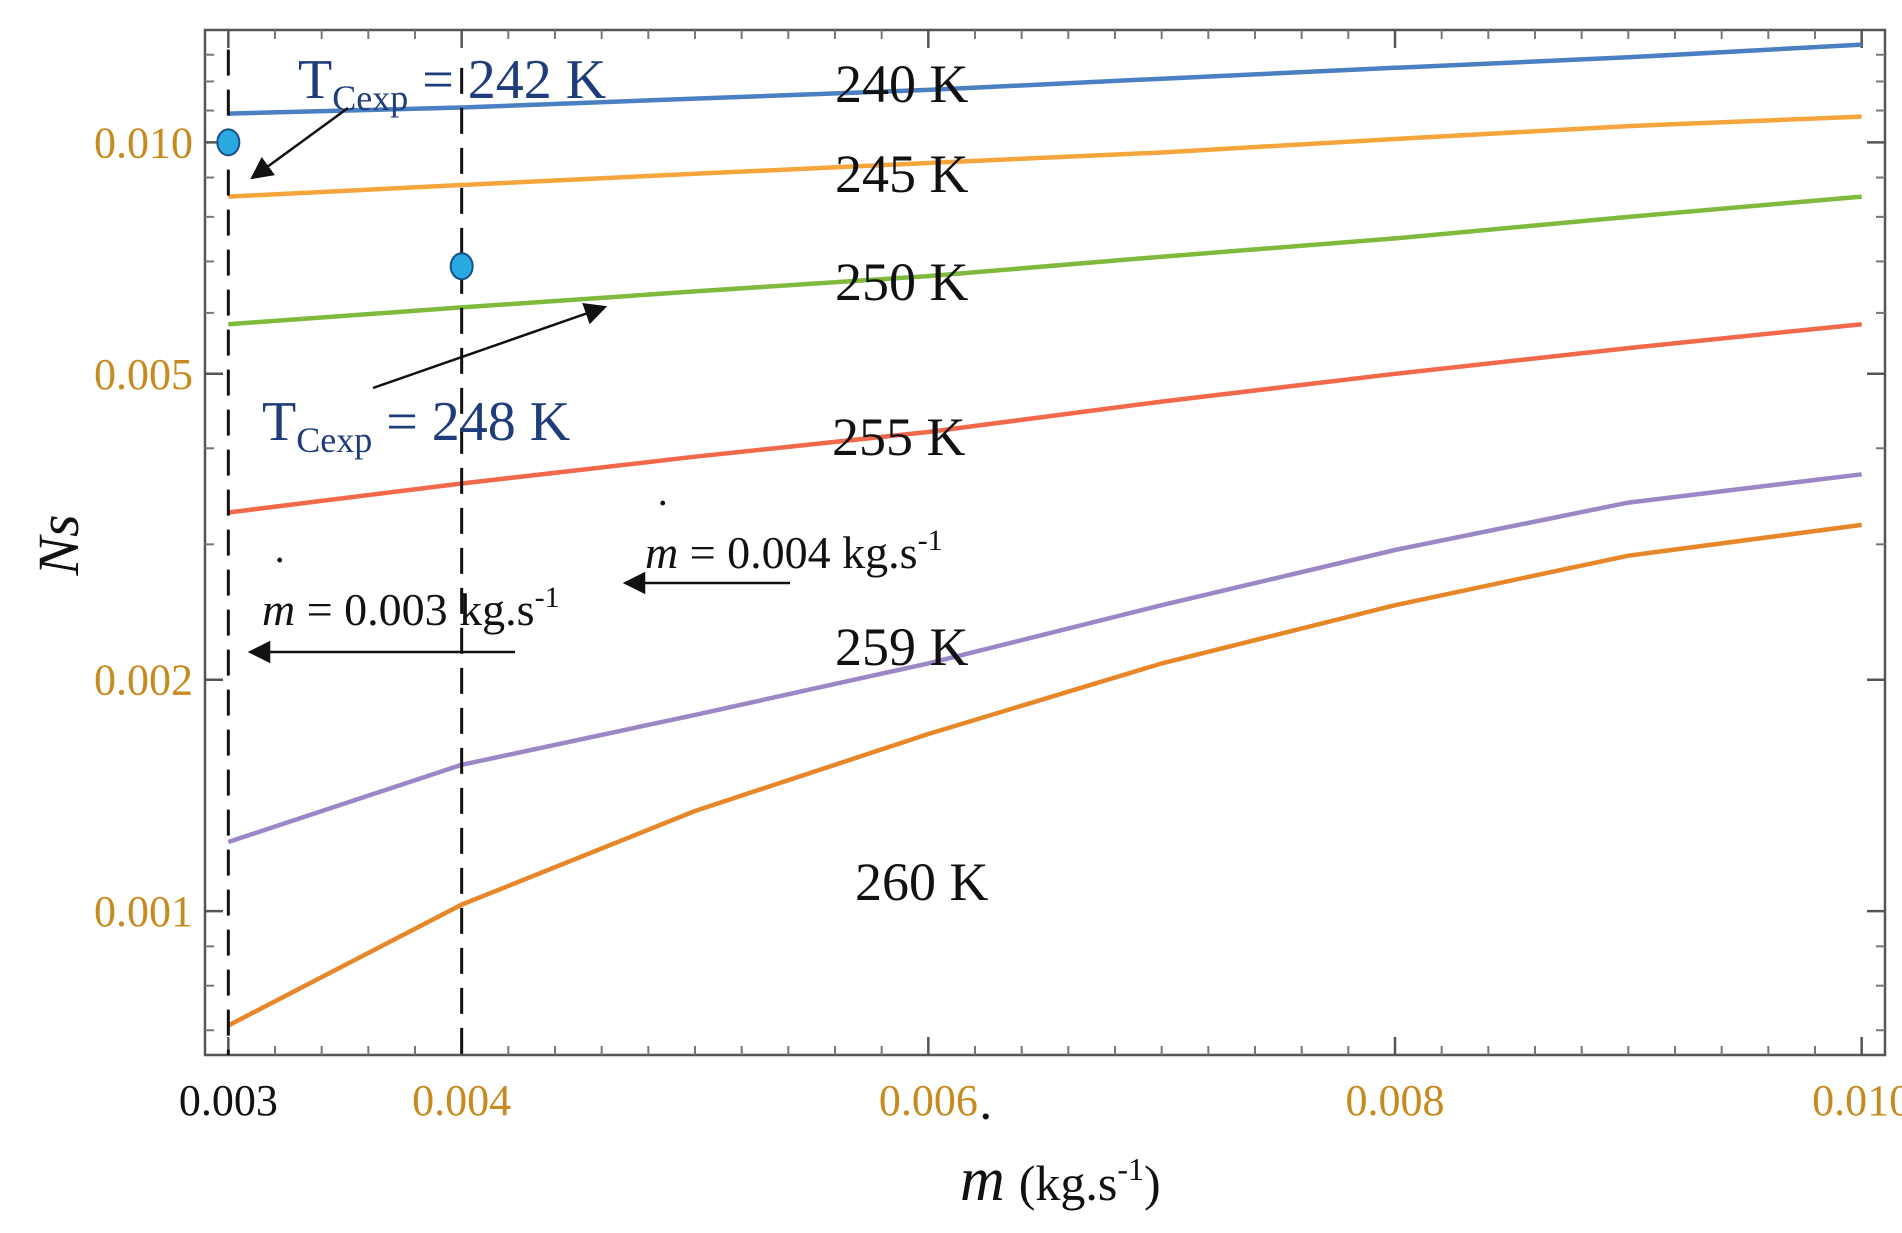 The width and height of the screenshot is (1902, 1233). Describe the element at coordinates (143, 374) in the screenshot. I see `y-tick-label: 0.005` at that location.